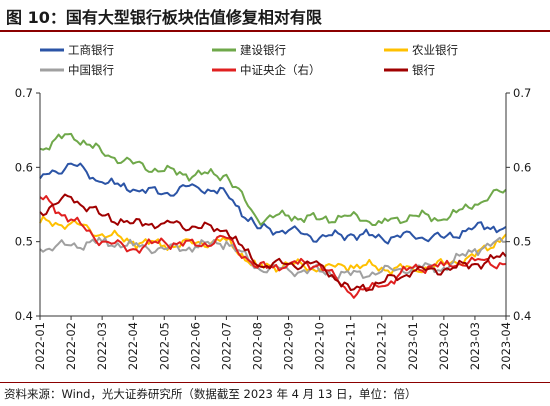 The width and height of the screenshot is (550, 406). I want to click on y-tick-label-right: 0.5, so click(522, 242).